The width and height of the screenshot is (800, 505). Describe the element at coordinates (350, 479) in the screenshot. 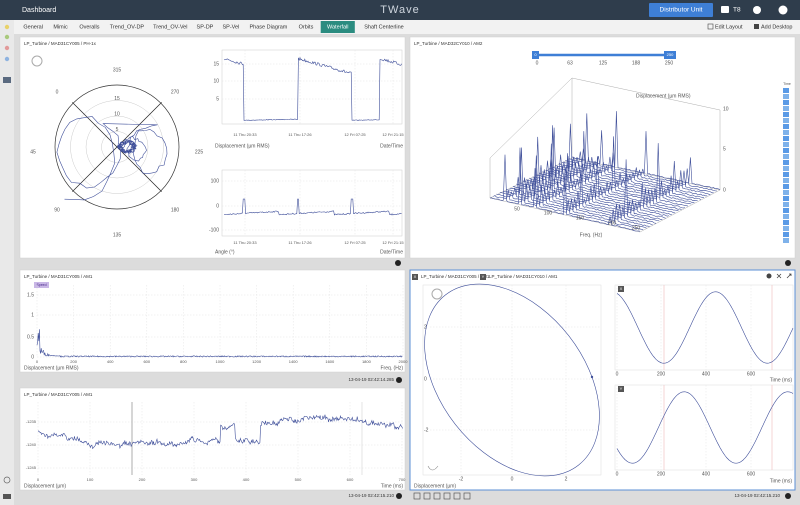

I see `x-tick-label: 600` at that location.